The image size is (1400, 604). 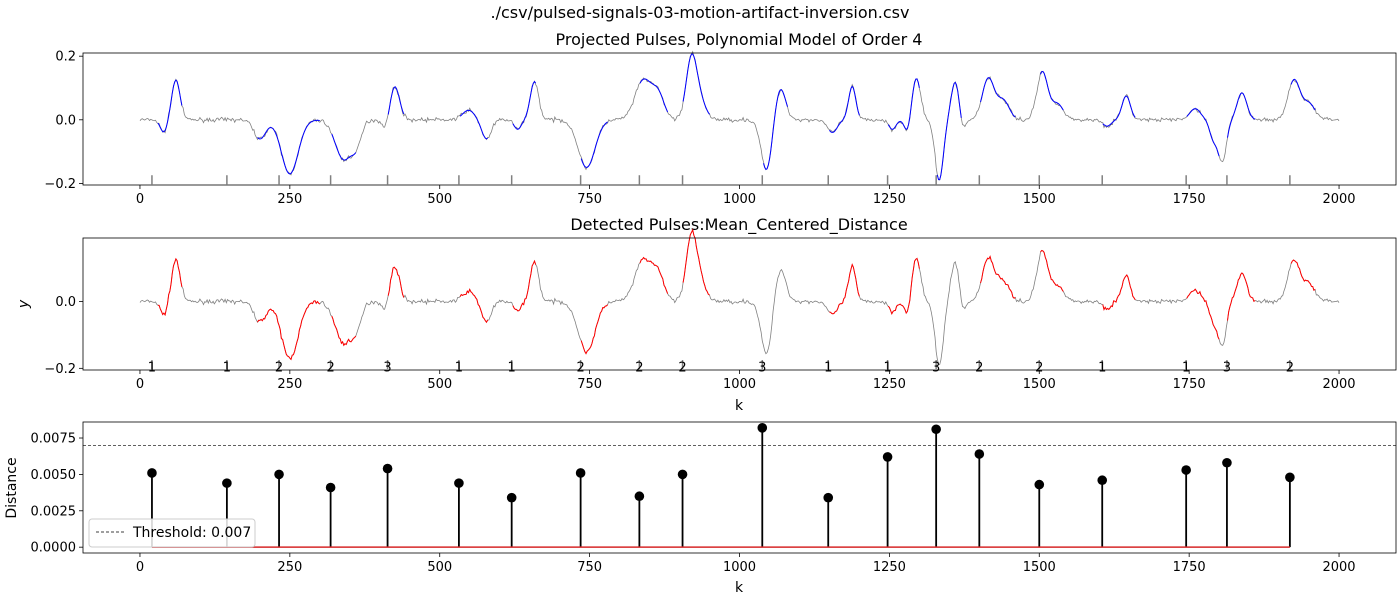 What do you see at coordinates (739, 588) in the screenshot?
I see `panel3-xlabel: k` at bounding box center [739, 588].